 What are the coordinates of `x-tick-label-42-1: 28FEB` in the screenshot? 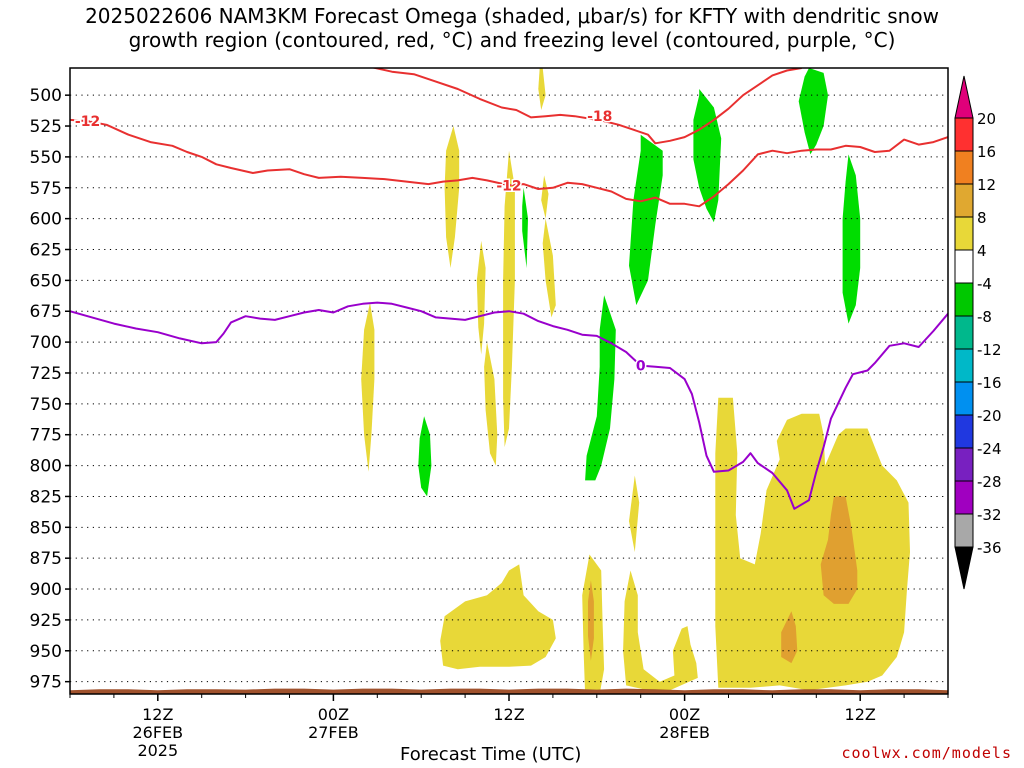 It's located at (684, 732).